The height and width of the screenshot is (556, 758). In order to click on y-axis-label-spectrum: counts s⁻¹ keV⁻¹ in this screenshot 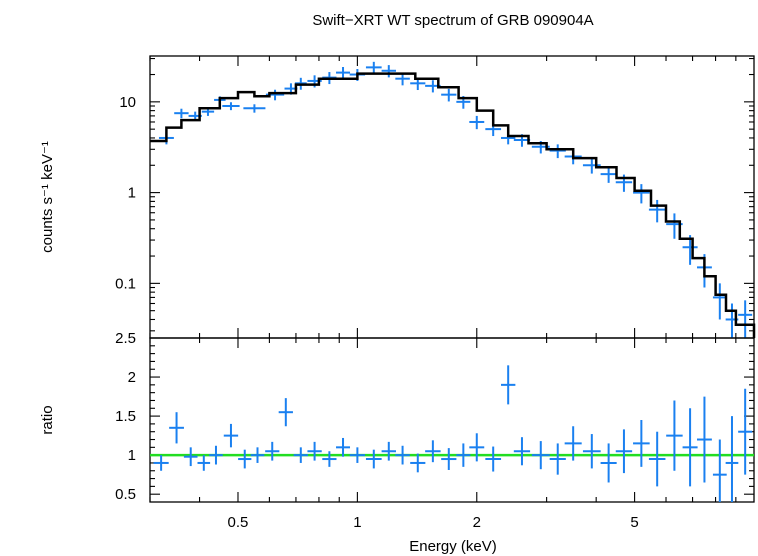, I will do `click(47, 197)`.